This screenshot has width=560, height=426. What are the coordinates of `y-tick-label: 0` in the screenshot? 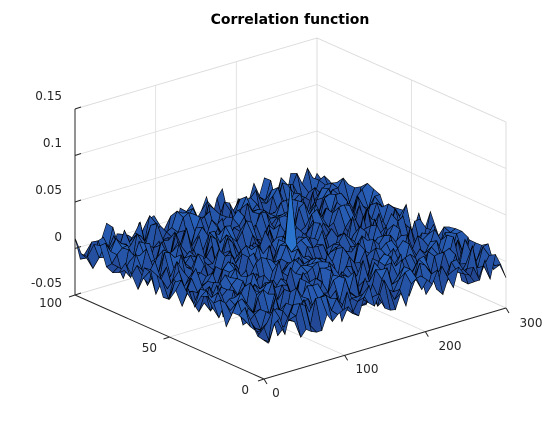 It's located at (245, 390).